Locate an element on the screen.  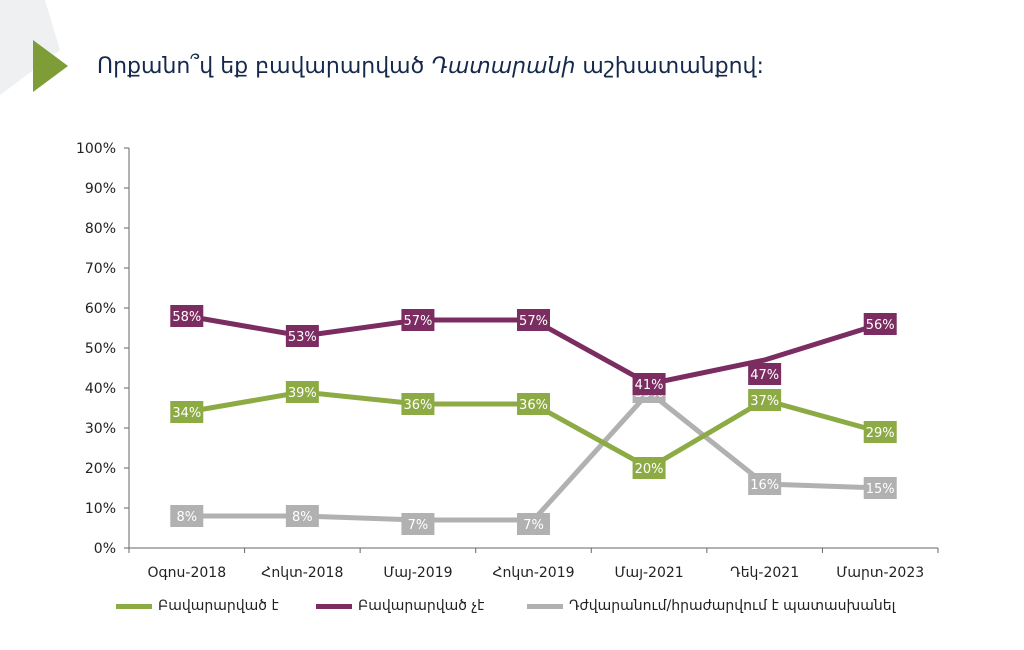
legend-label-satisfied: Բավարարված է is located at coordinates (218, 606).